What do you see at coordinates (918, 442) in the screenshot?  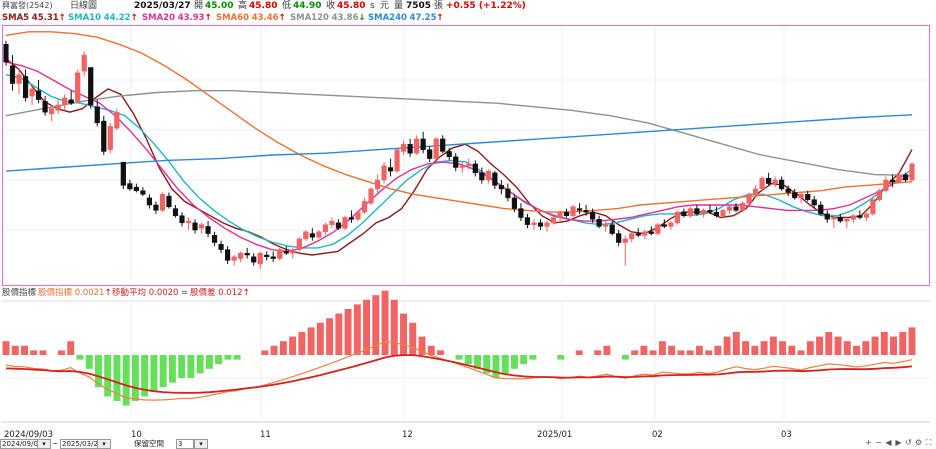 I see `settings-icon: ⚙` at bounding box center [918, 442].